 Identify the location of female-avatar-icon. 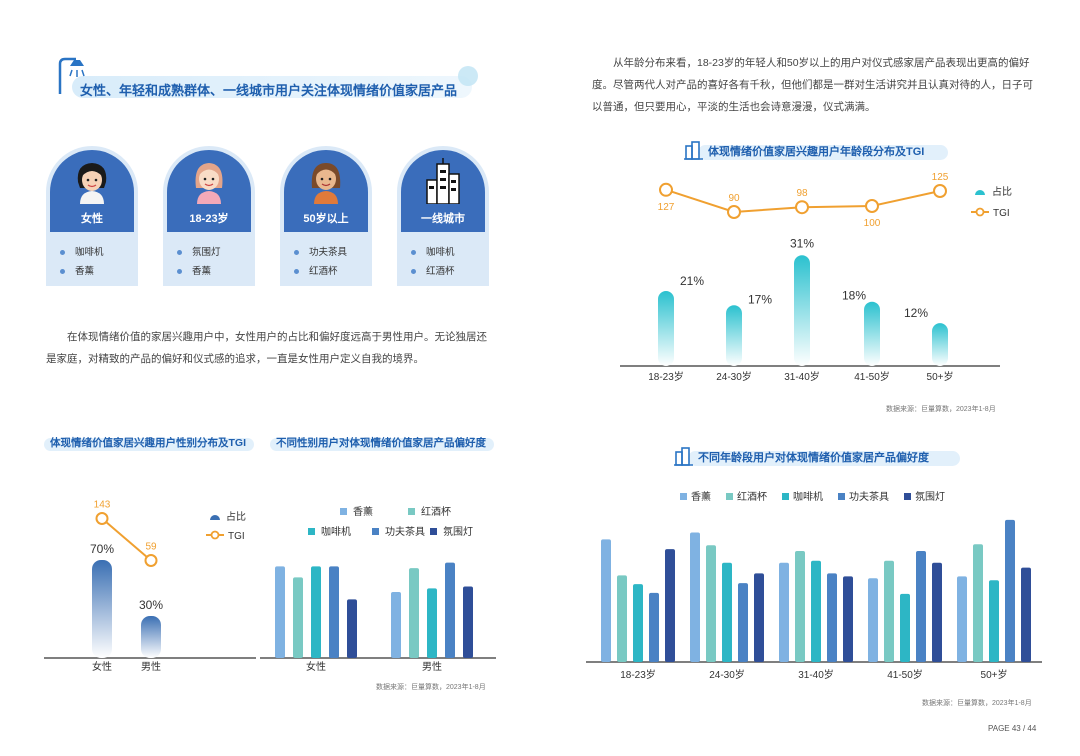
(92, 183).